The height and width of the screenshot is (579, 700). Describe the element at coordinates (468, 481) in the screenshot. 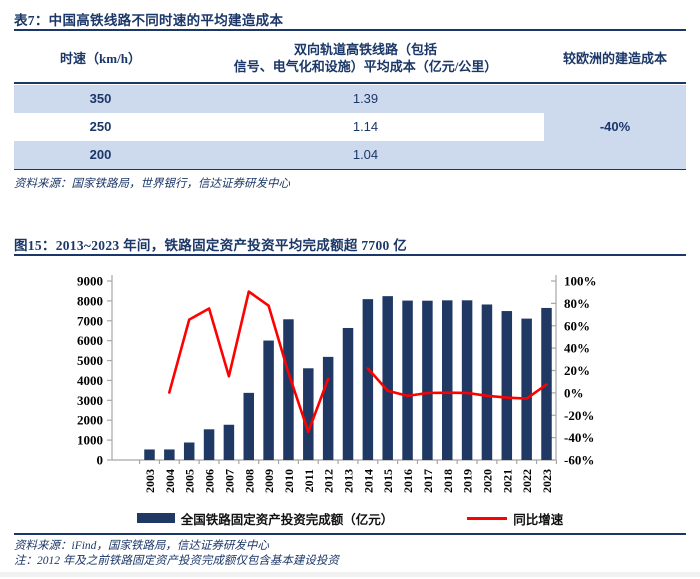

I see `x-axis-year-label: 2019` at that location.